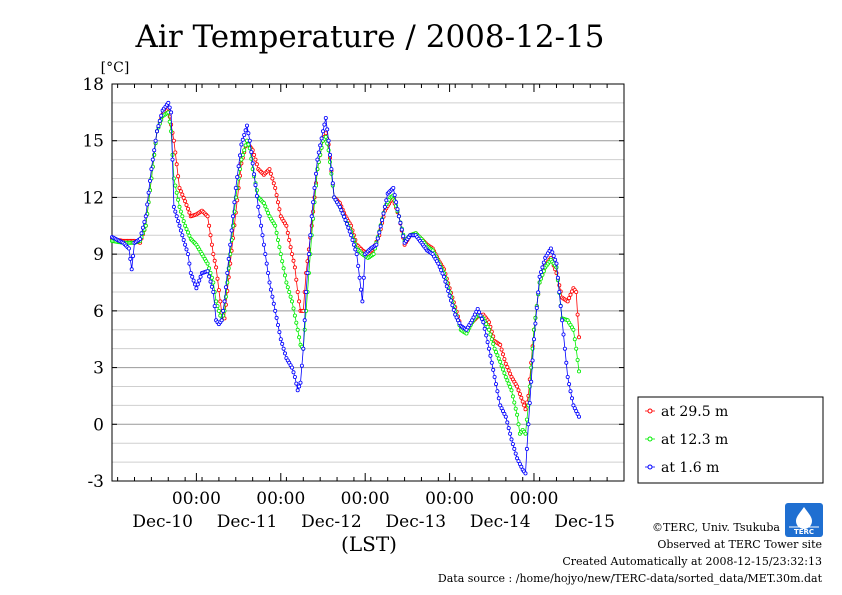 The image size is (842, 595). What do you see at coordinates (730, 440) in the screenshot?
I see `legend-box` at bounding box center [730, 440].